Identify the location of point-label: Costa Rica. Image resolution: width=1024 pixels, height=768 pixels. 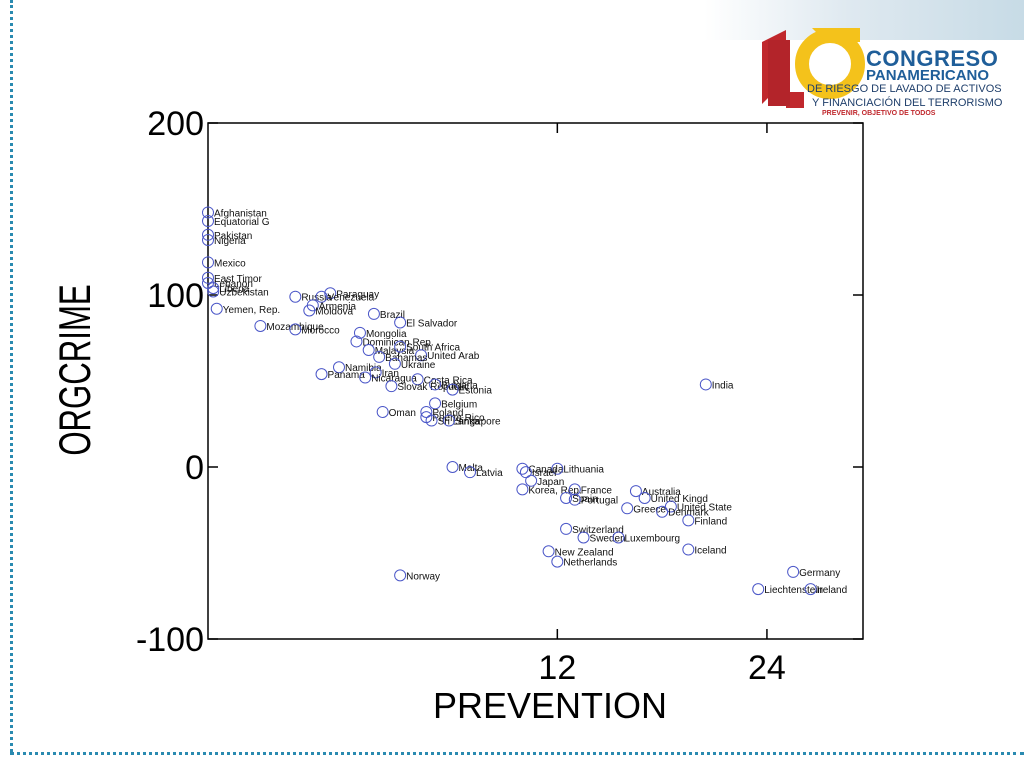
(448, 380).